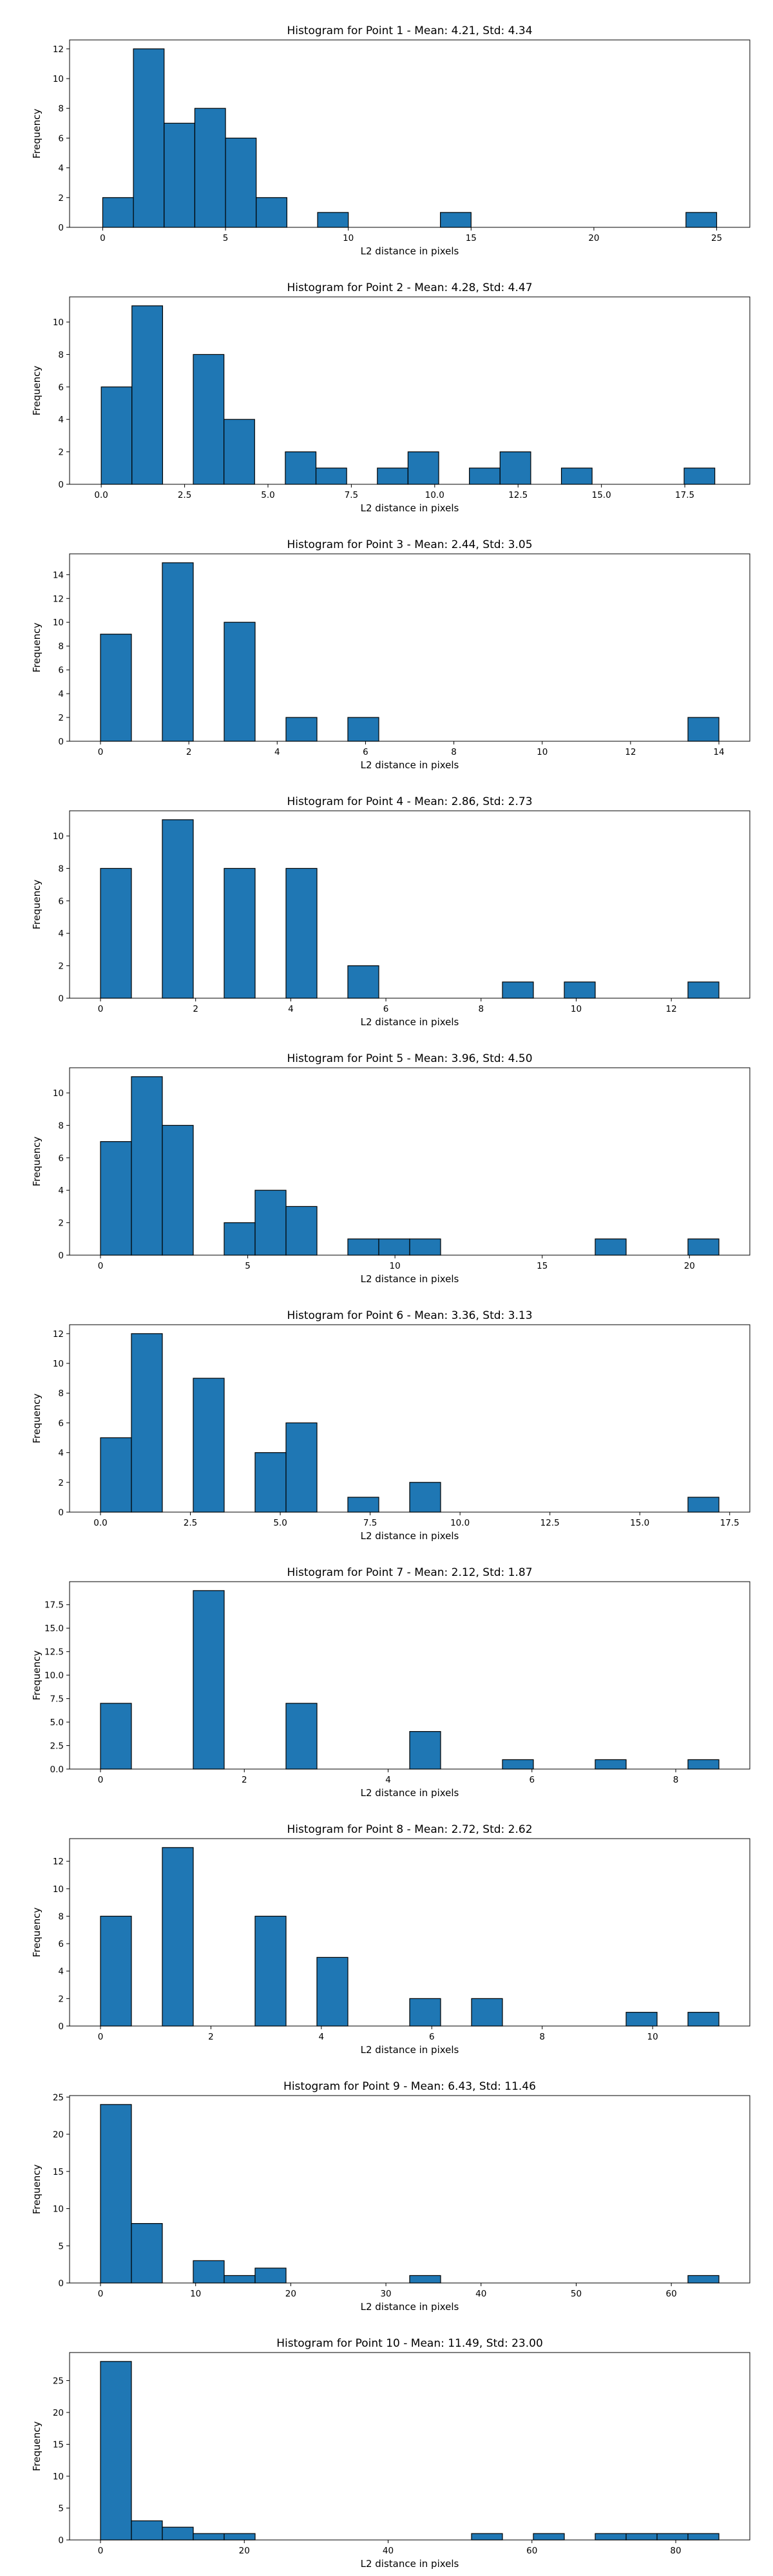 This screenshot has height=2576, width=773. What do you see at coordinates (248, 1266) in the screenshot?
I see `x-tick-label: 5` at bounding box center [248, 1266].